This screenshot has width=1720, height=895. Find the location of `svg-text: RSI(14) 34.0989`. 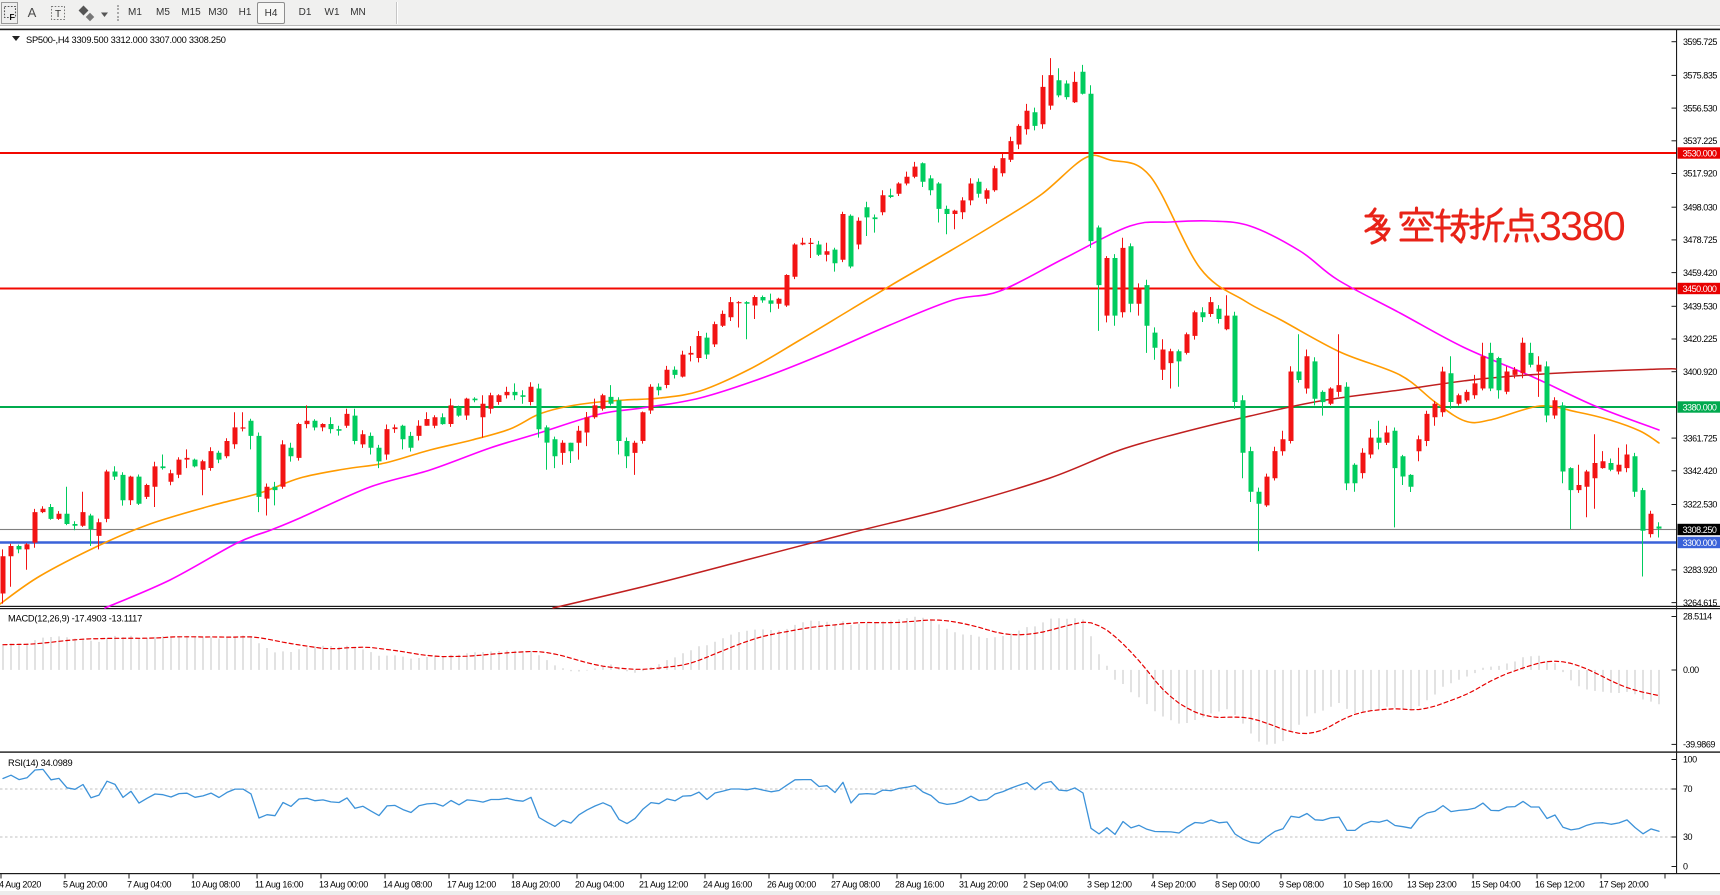

svg-text: RSI(14) 34.0989 is located at coordinates (40, 763).